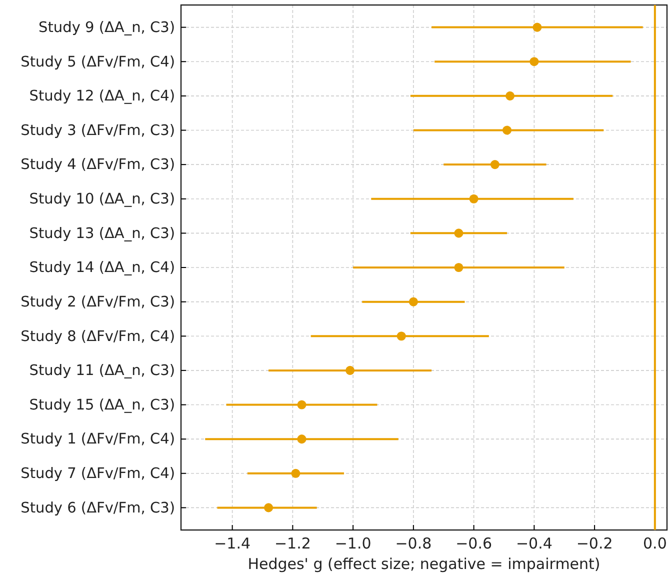  Describe the element at coordinates (424, 564) in the screenshot. I see `x-axis-title: Hedges' g (effect size; negative = impairment)` at that location.